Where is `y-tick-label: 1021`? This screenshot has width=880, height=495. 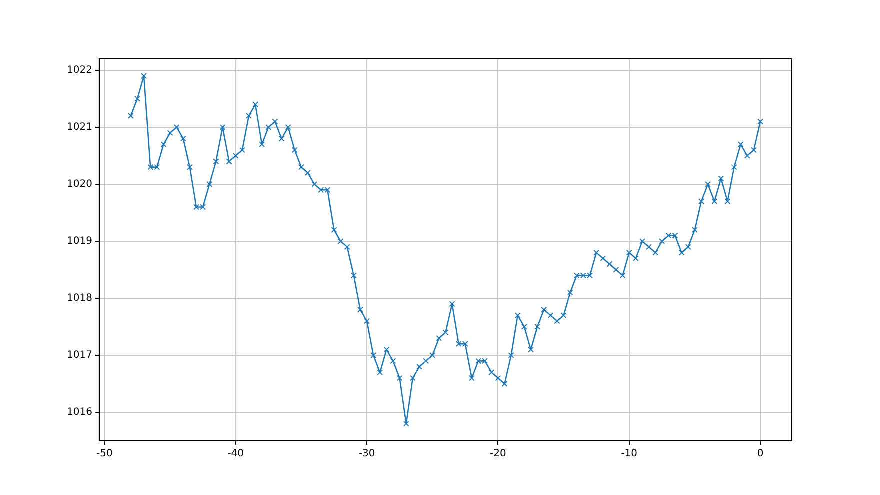 y-tick-label: 1021 is located at coordinates (79, 128).